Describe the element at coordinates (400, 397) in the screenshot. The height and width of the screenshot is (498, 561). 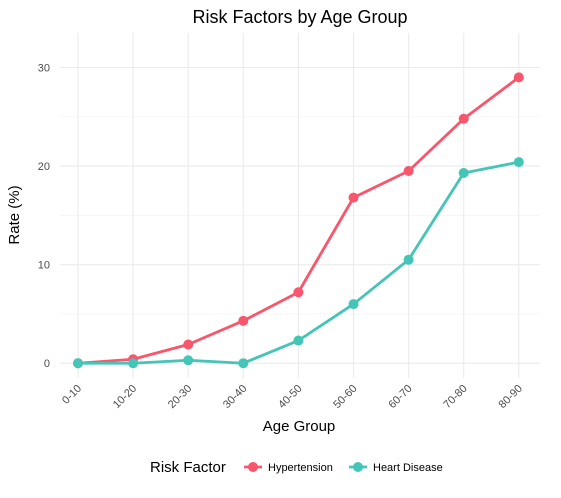
I see `x-tick-label: 60-70` at that location.